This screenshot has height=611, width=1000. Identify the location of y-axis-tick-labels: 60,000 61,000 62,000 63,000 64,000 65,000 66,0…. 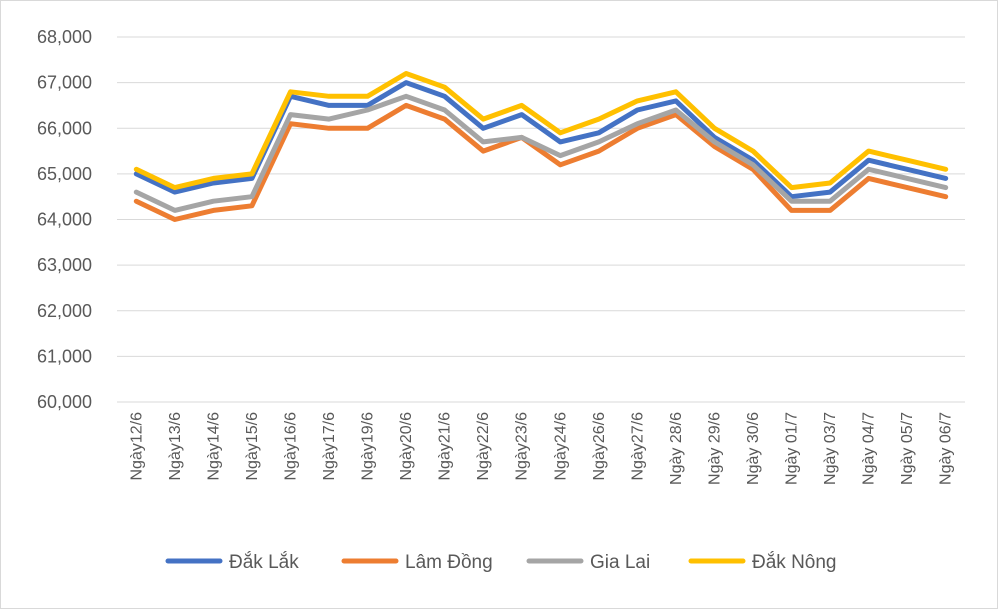
(64, 219).